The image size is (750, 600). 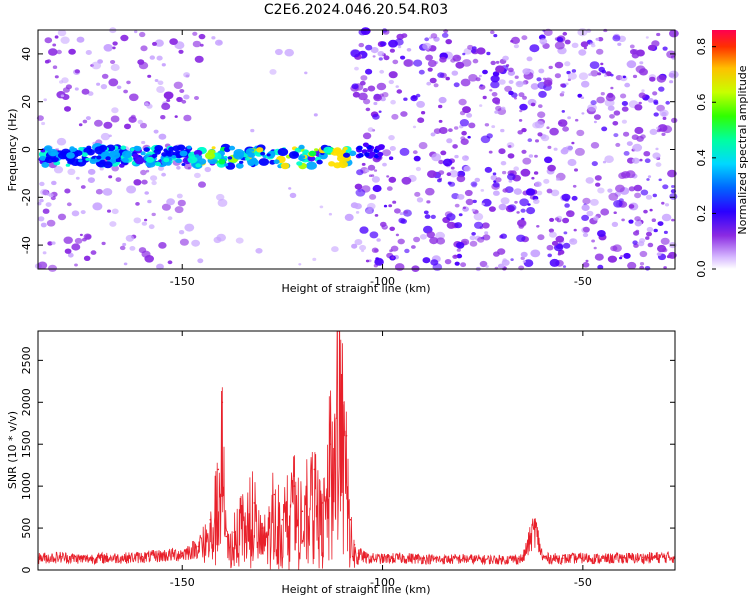 What do you see at coordinates (26, 402) in the screenshot?
I see `snr-y-tick-label: 2000` at bounding box center [26, 402].